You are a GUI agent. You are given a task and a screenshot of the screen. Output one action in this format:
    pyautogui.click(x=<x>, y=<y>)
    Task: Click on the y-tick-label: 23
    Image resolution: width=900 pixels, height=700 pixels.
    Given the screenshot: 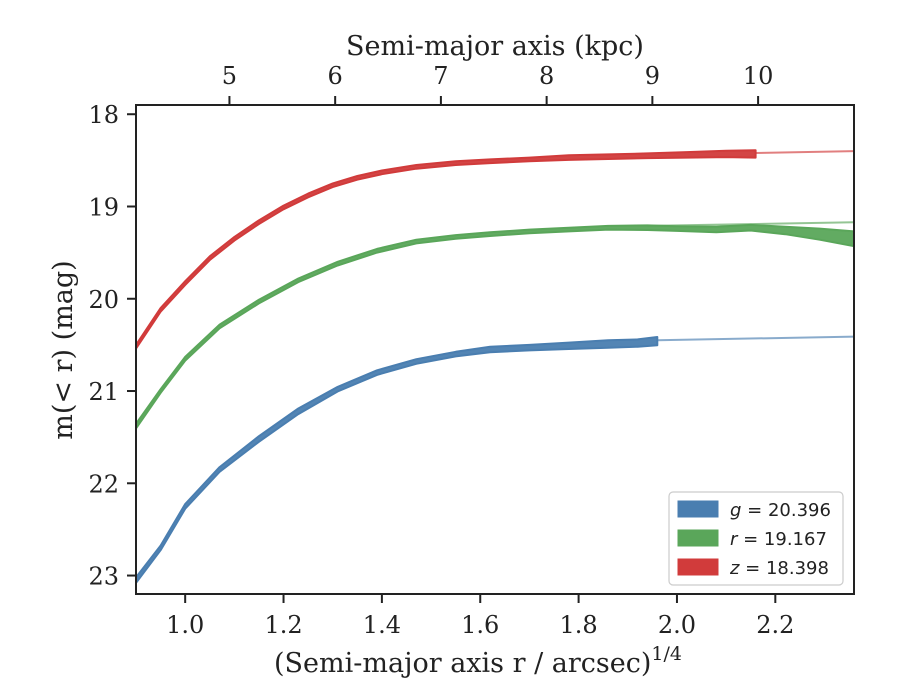 What is the action you would take?
    pyautogui.click(x=103, y=577)
    